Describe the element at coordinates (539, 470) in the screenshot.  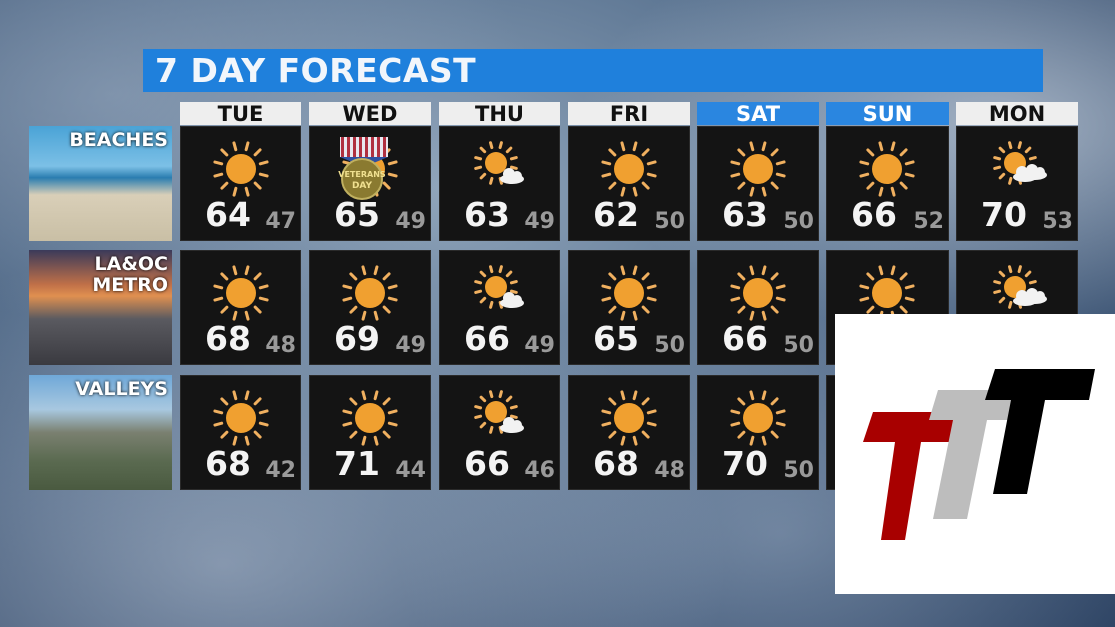
I see `low-temp: 46` at that location.